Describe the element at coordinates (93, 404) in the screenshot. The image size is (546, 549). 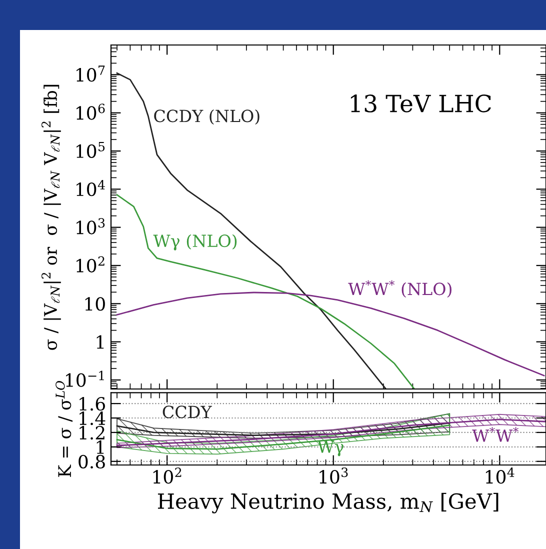
I see `y-tick-label: 1.6` at that location.